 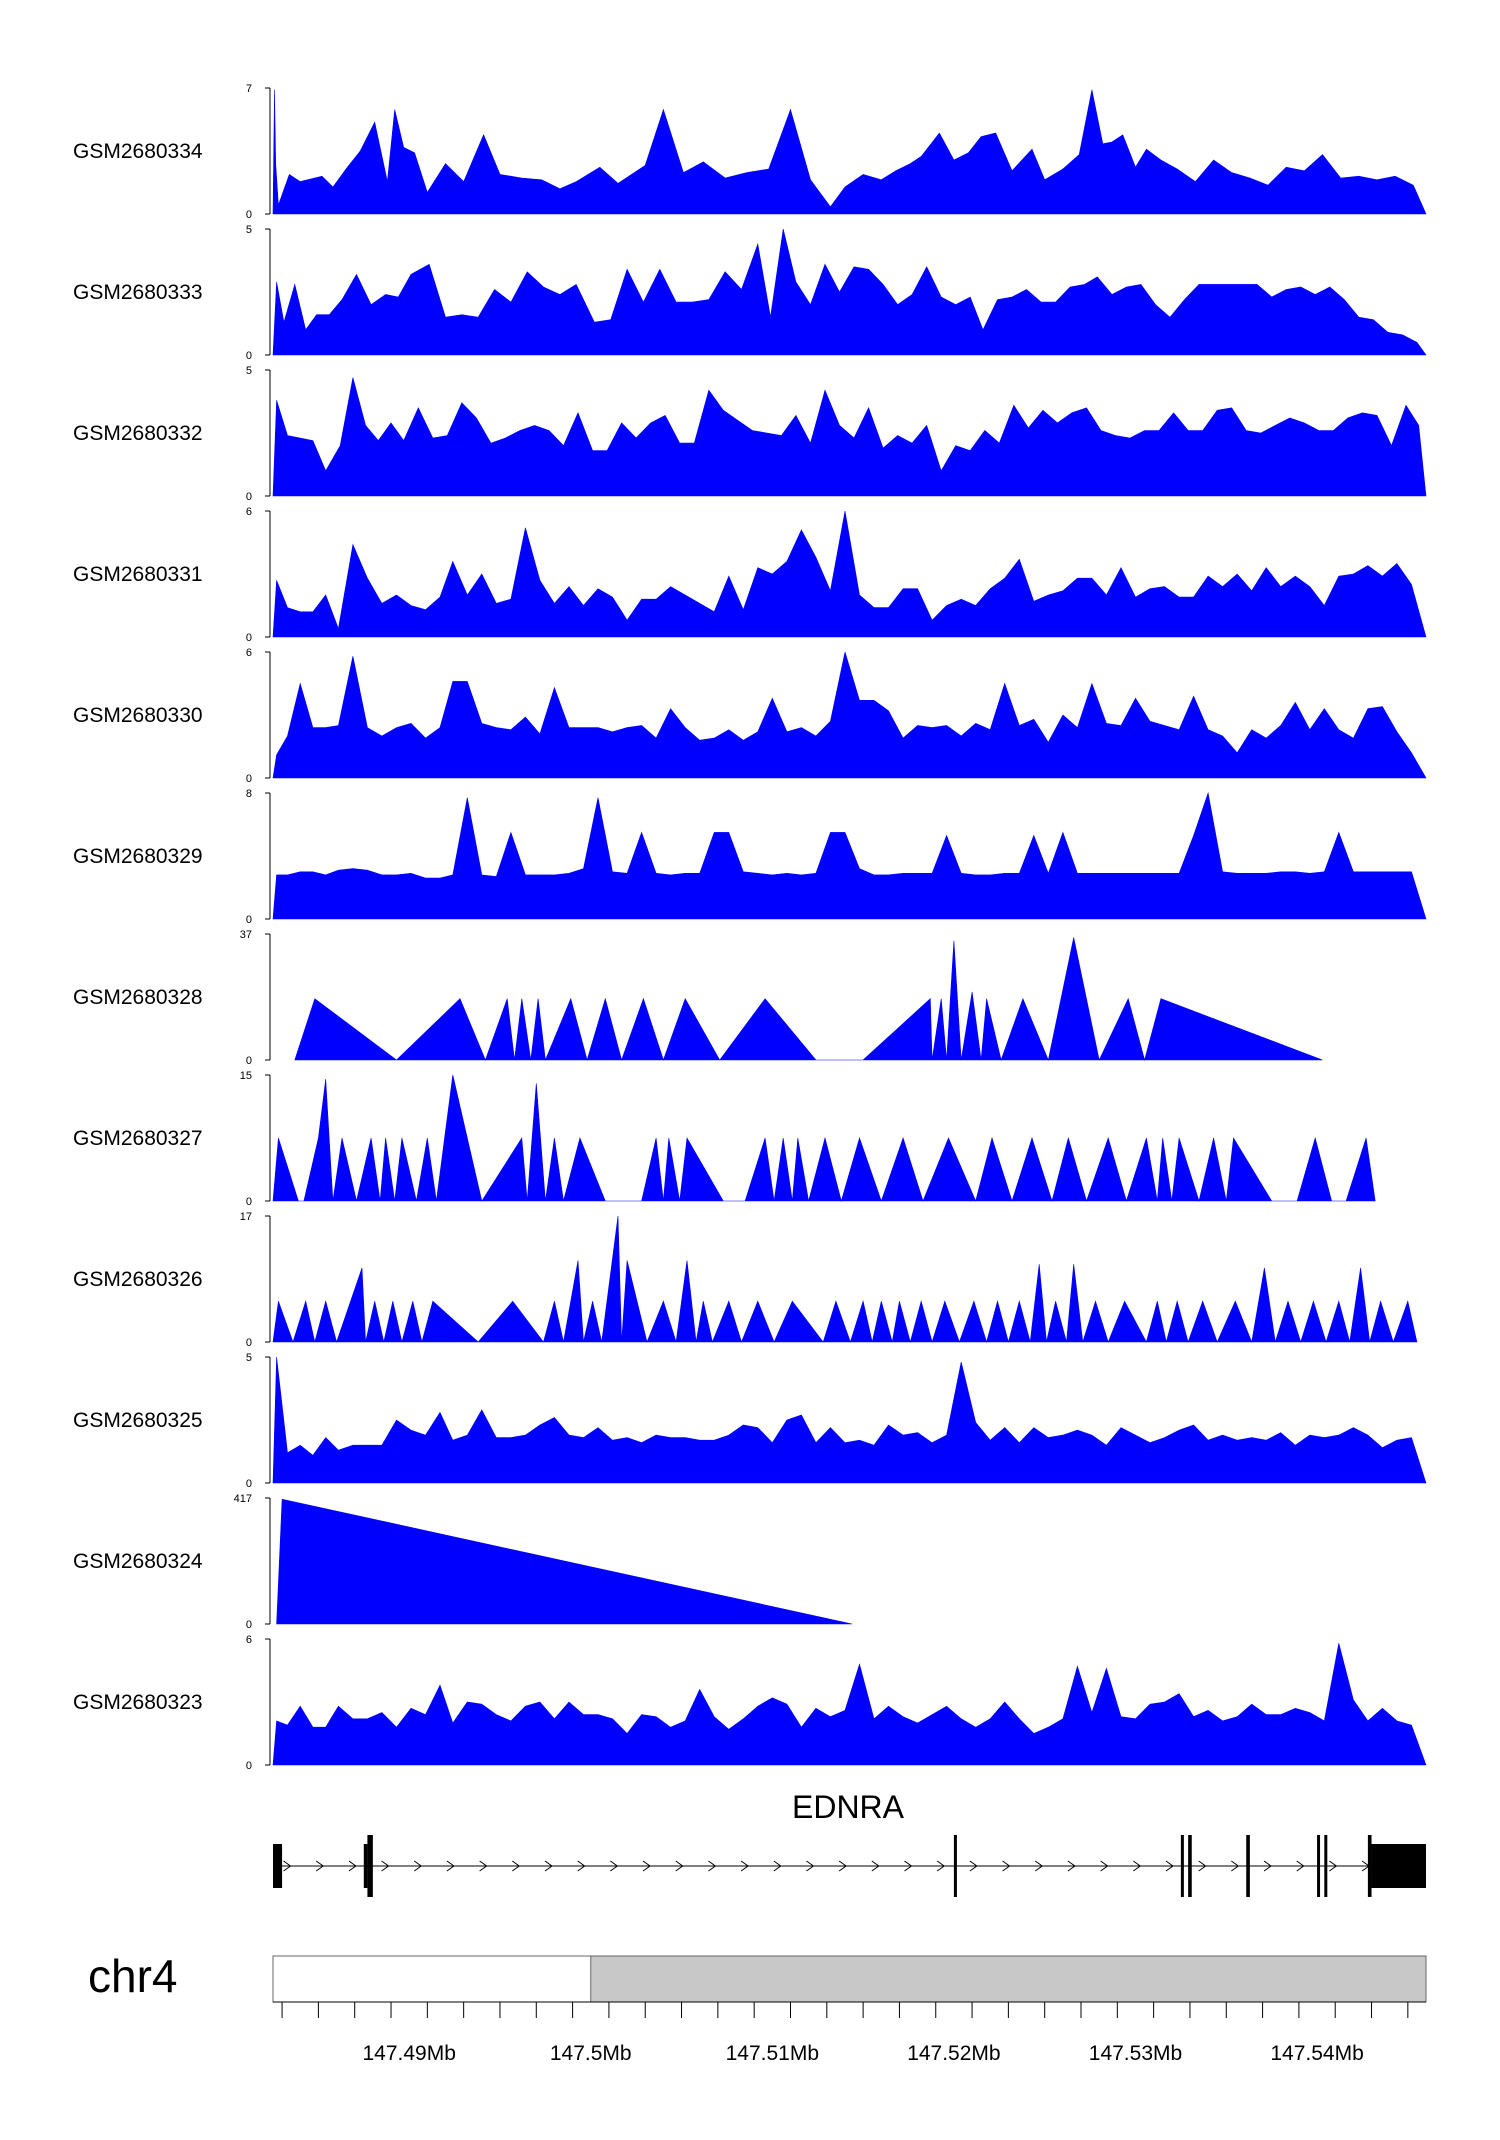 I want to click on track-label: GSM2680327, so click(x=138, y=1138).